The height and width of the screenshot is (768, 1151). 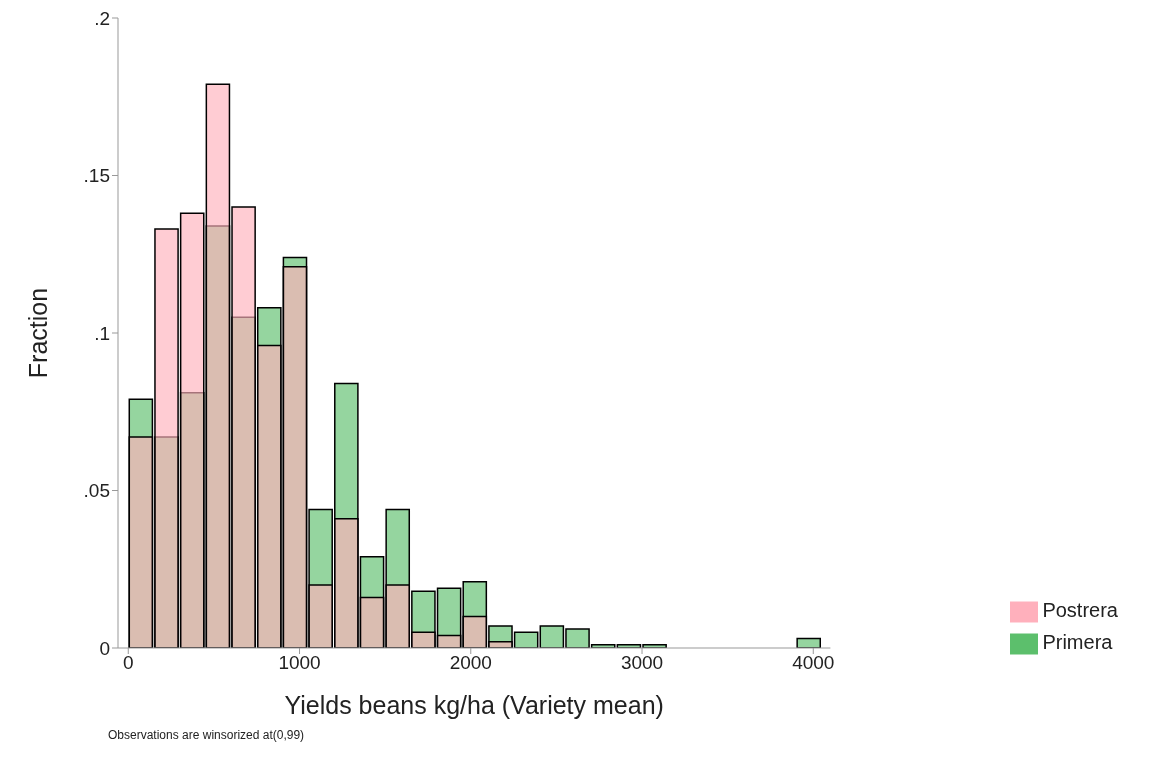 I want to click on x-tick-label: 4000, so click(x=813, y=663).